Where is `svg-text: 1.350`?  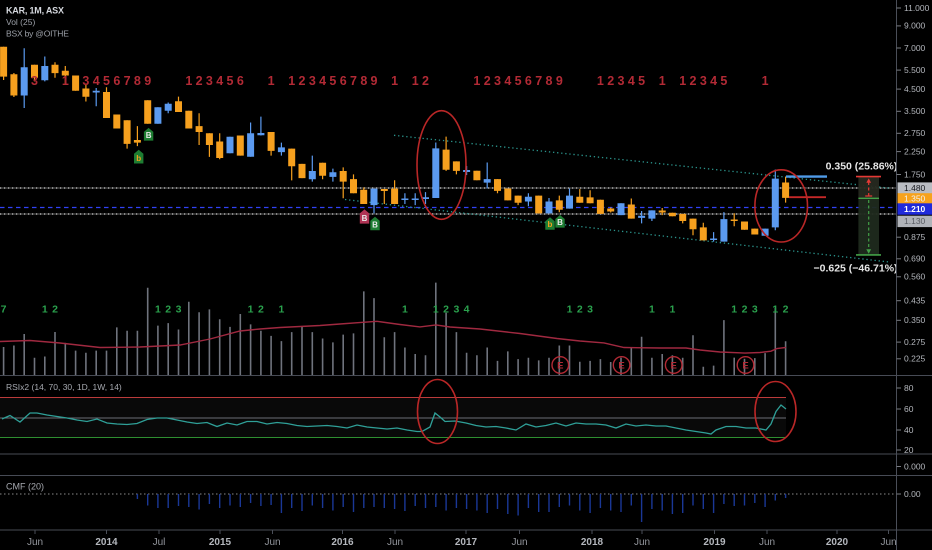 svg-text: 1.350 is located at coordinates (915, 199).